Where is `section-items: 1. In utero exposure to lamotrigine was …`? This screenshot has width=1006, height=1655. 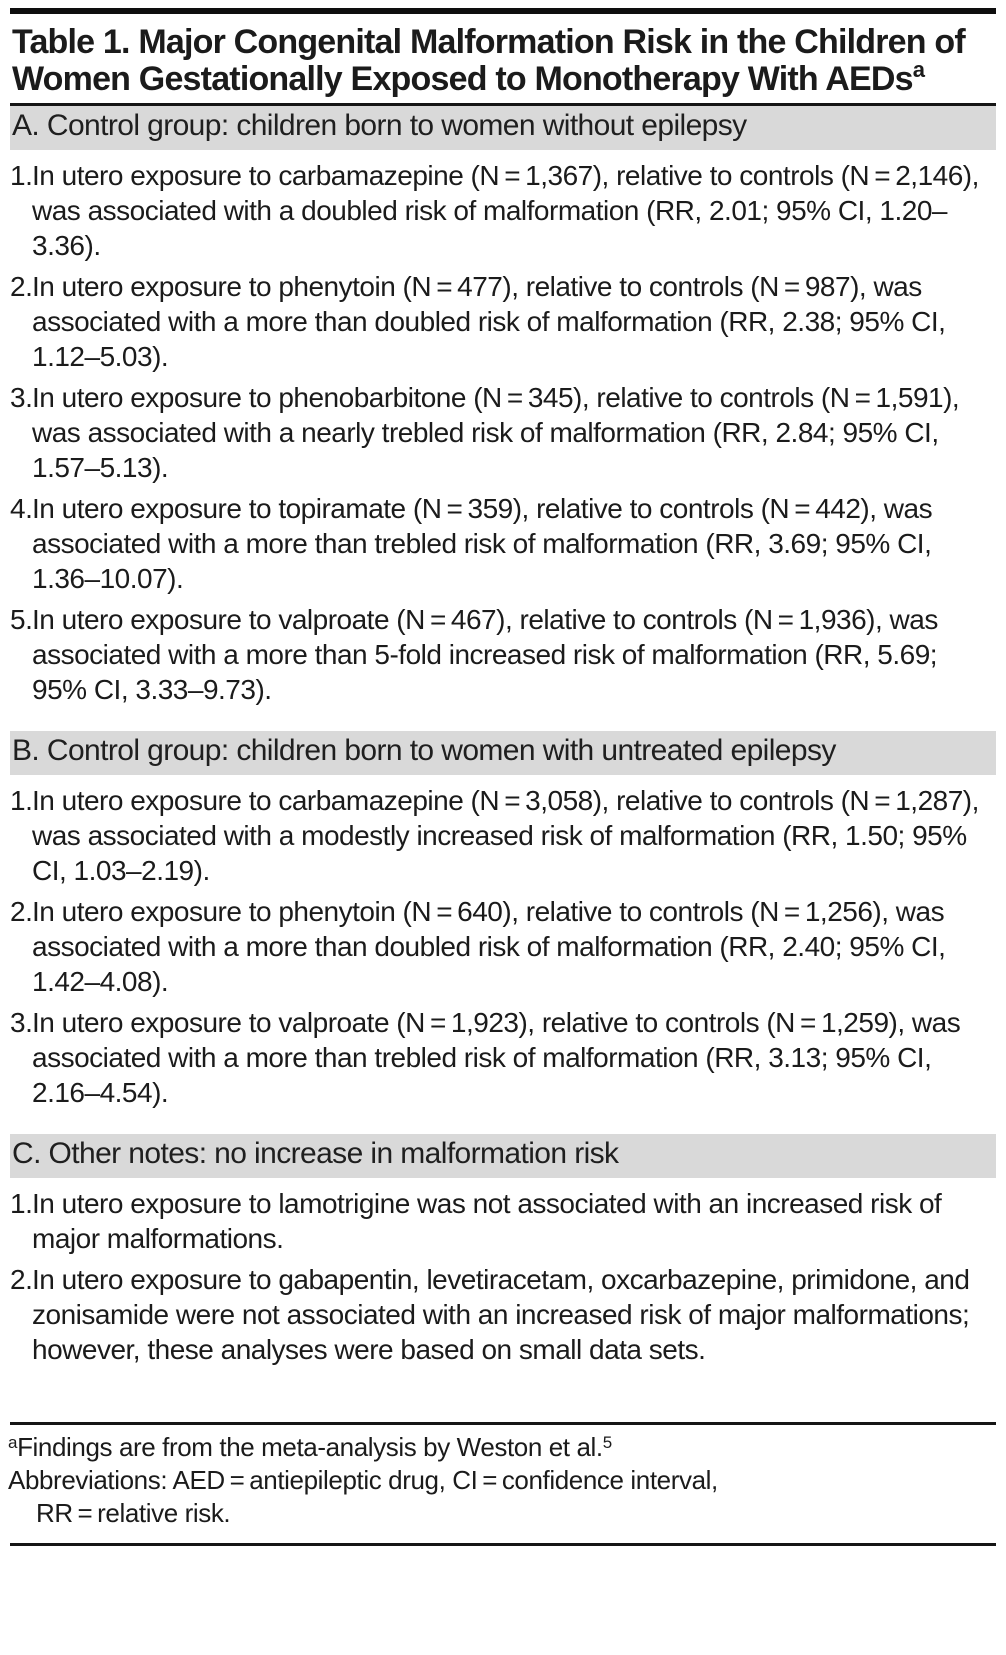 section-items: 1. In utero exposure to lamotrigine was … is located at coordinates (503, 1276).